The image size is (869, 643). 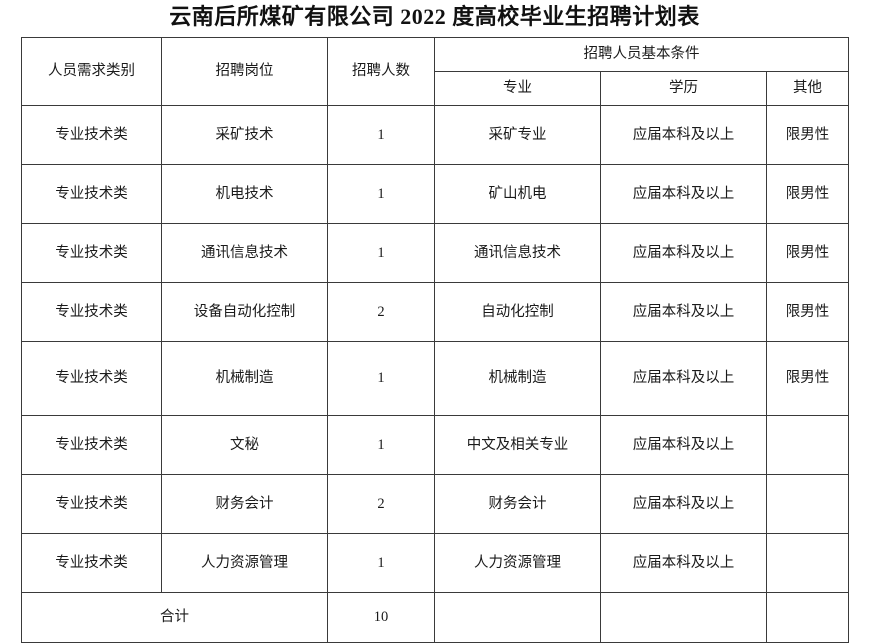 I want to click on table-header: 人员需求类别 招聘岗位 招聘人数 招聘人员基本条件 专业 学历 其他, so click(x=435, y=71).